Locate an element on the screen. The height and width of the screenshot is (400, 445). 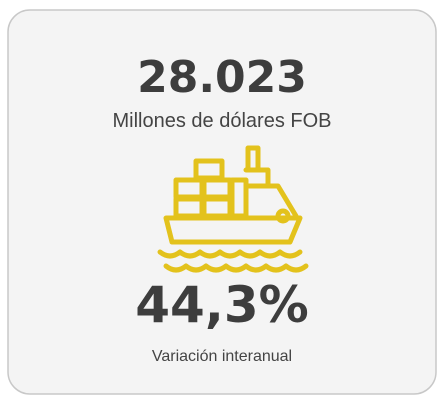
change: 44,3% is located at coordinates (221, 305).